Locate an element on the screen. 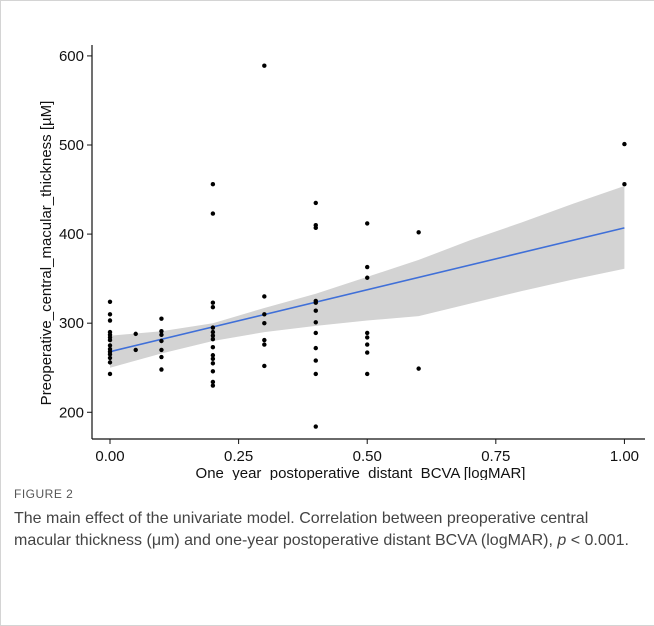  x-tick-label: 0.00 is located at coordinates (109, 456).